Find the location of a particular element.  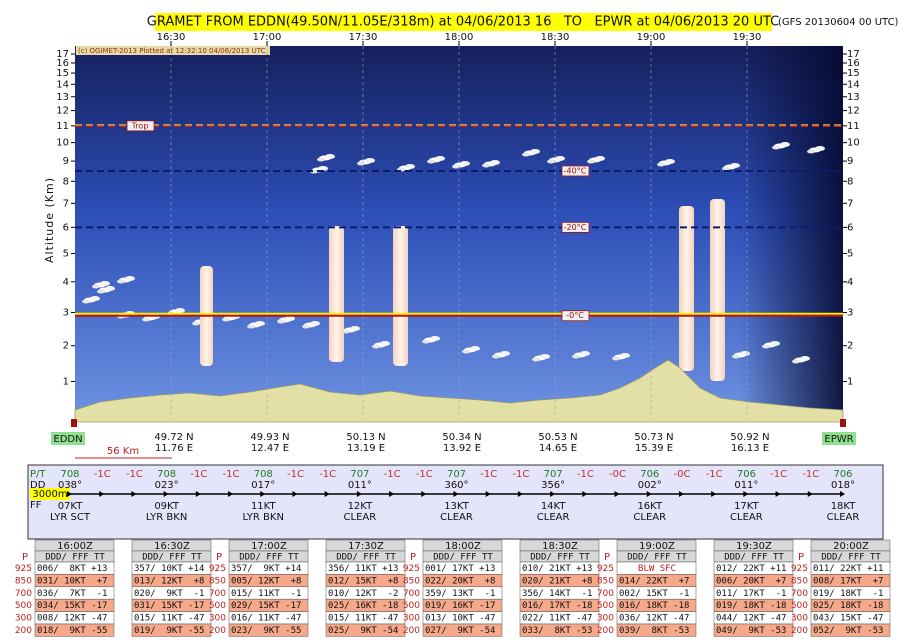

table-cell: 027/ 9KT -54 is located at coordinates (460, 631).